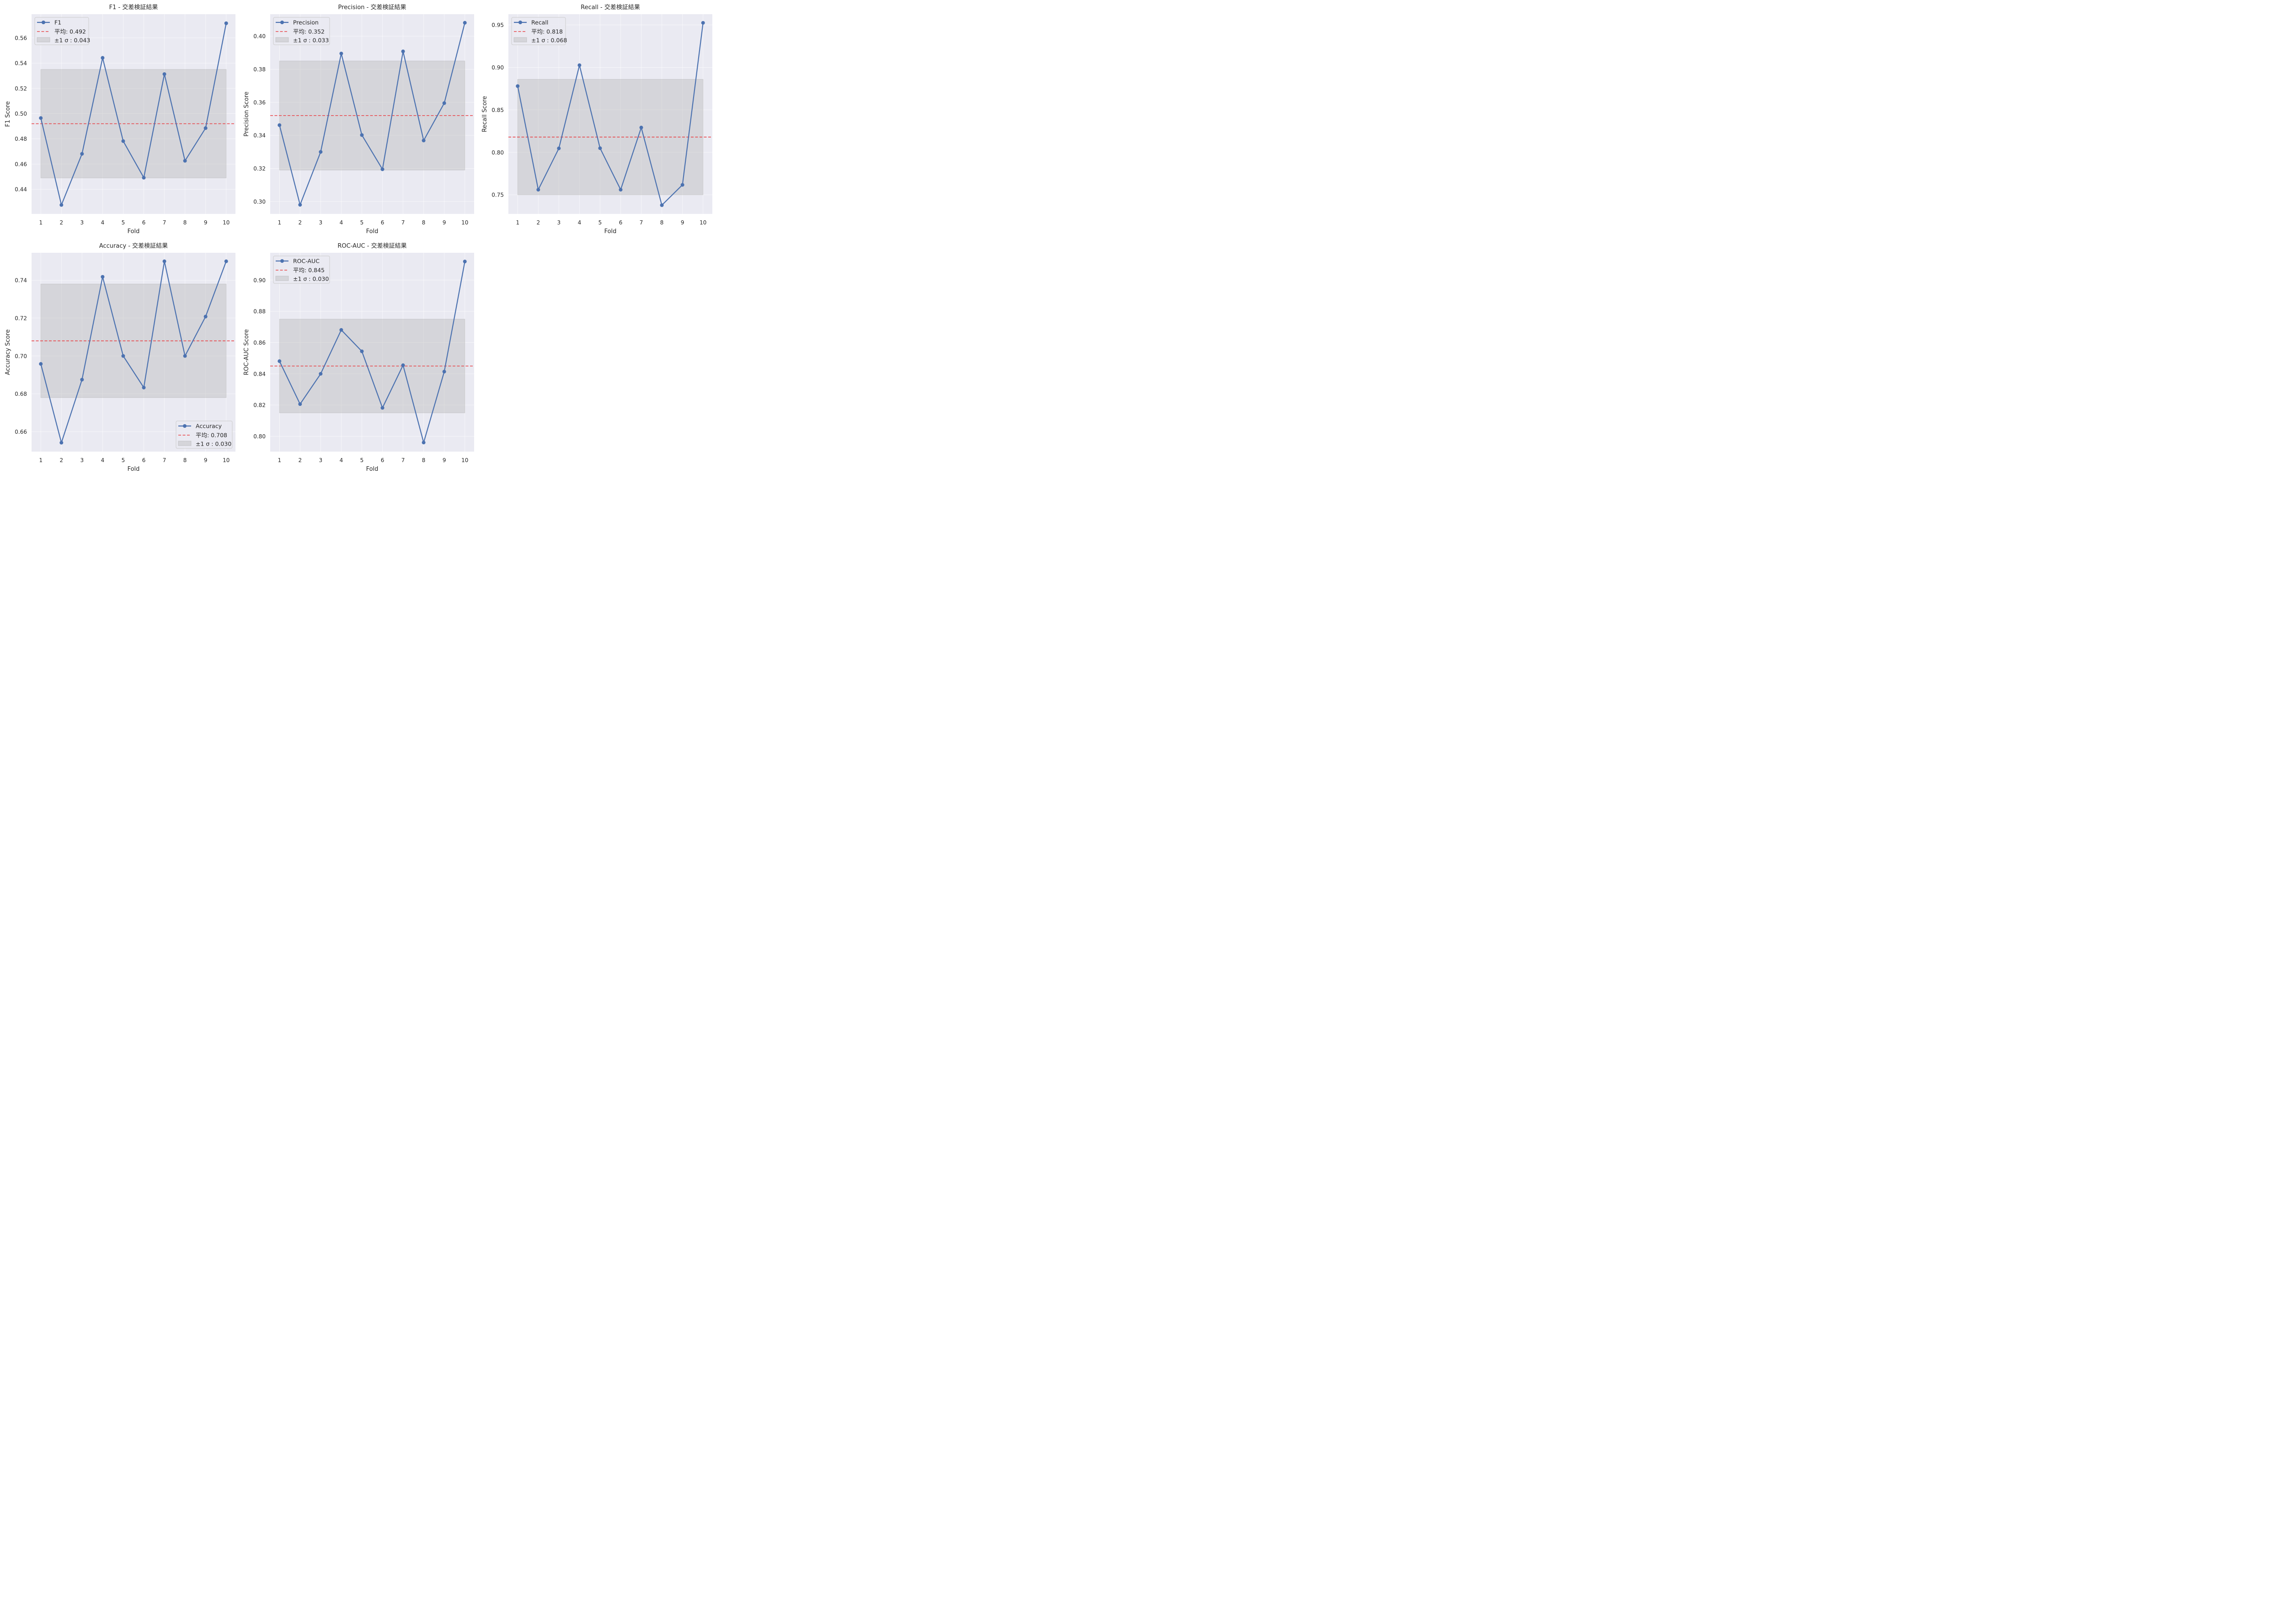 This screenshot has height=1624, width=2286. Describe the element at coordinates (133, 7) in the screenshot. I see `subplot-title: F1 - 交差検証結果` at that location.